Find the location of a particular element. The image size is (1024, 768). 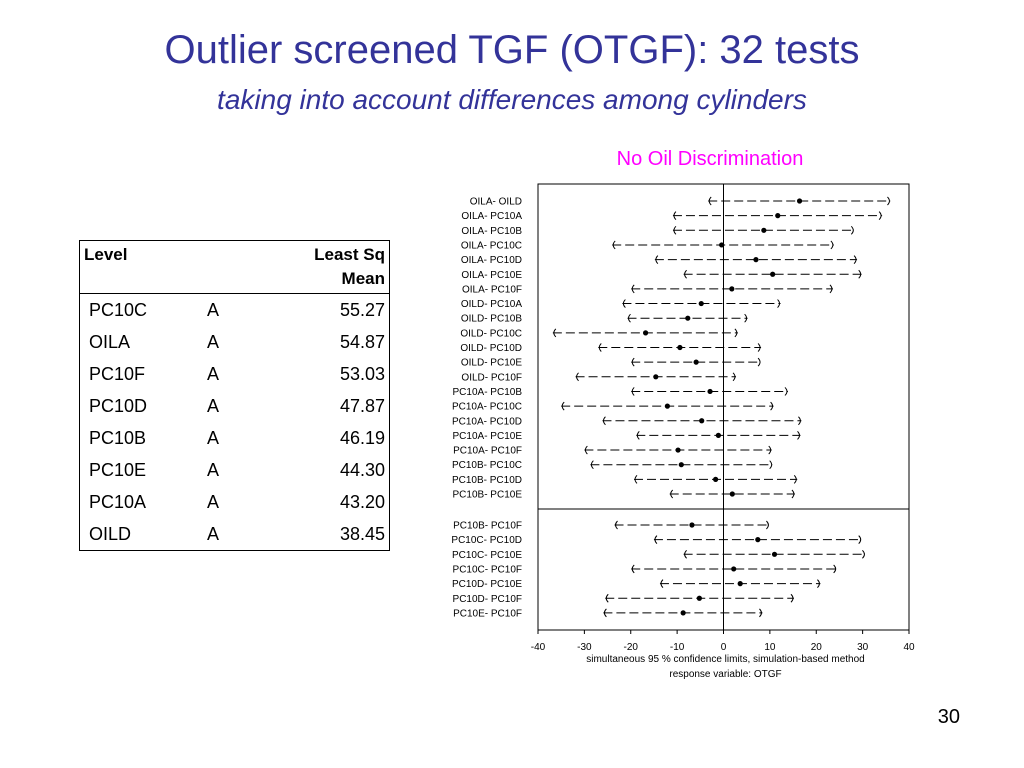

mean-cell: 55.27 is located at coordinates (362, 309).